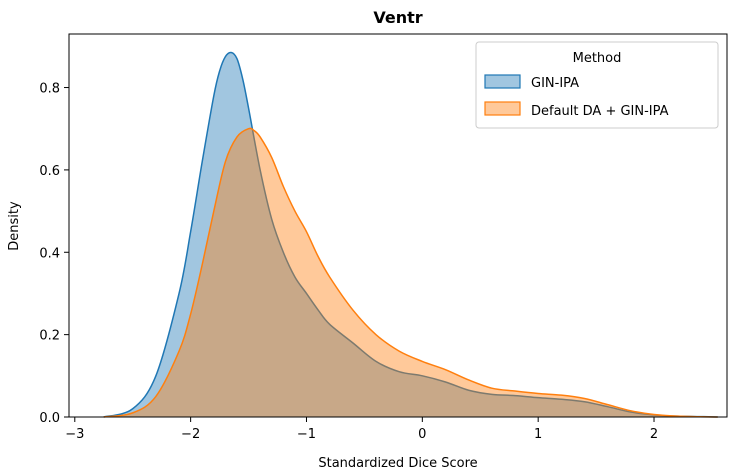 Image resolution: width=730 pixels, height=472 pixels. Describe the element at coordinates (397, 17) in the screenshot. I see `chart-title: Ventr` at that location.